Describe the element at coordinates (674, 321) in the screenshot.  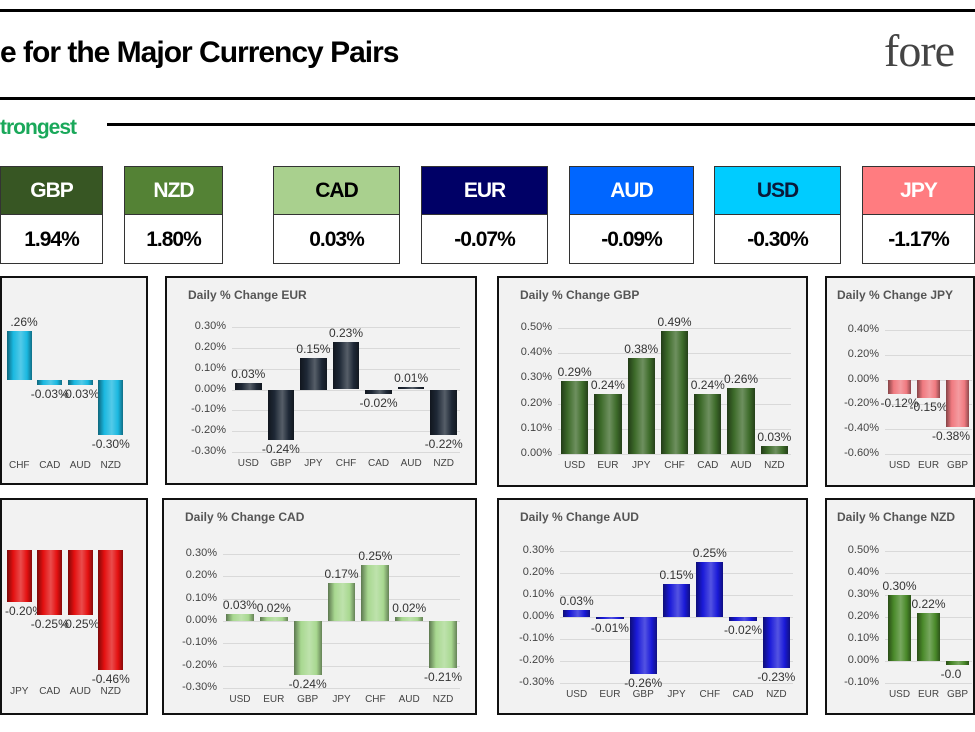
I see `data-label: 0.49%` at that location.